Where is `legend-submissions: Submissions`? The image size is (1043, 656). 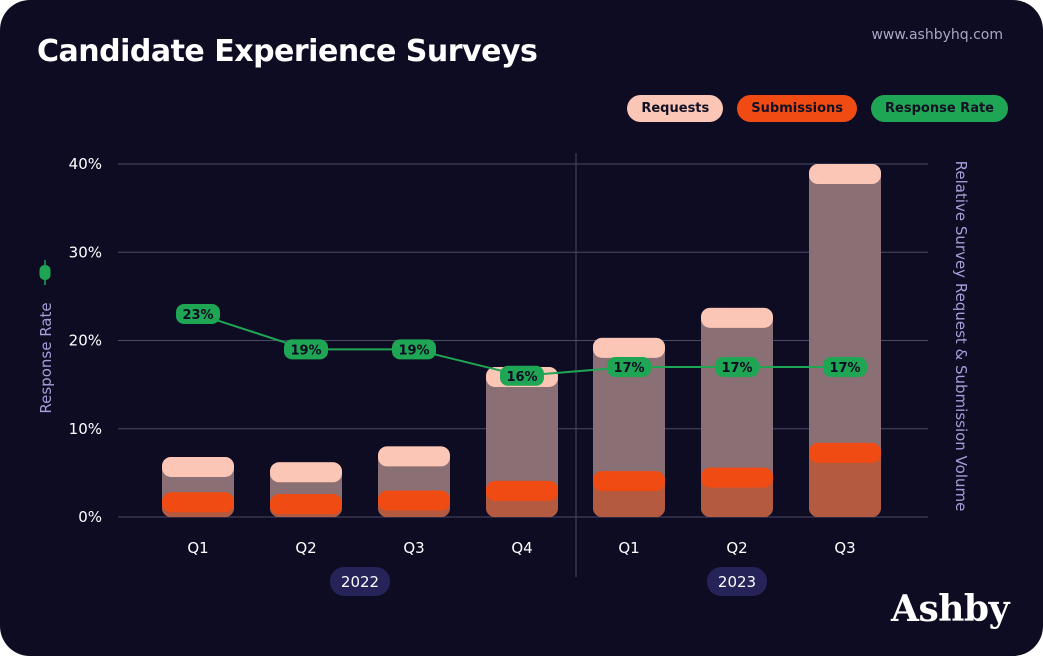 legend-submissions: Submissions is located at coordinates (797, 108).